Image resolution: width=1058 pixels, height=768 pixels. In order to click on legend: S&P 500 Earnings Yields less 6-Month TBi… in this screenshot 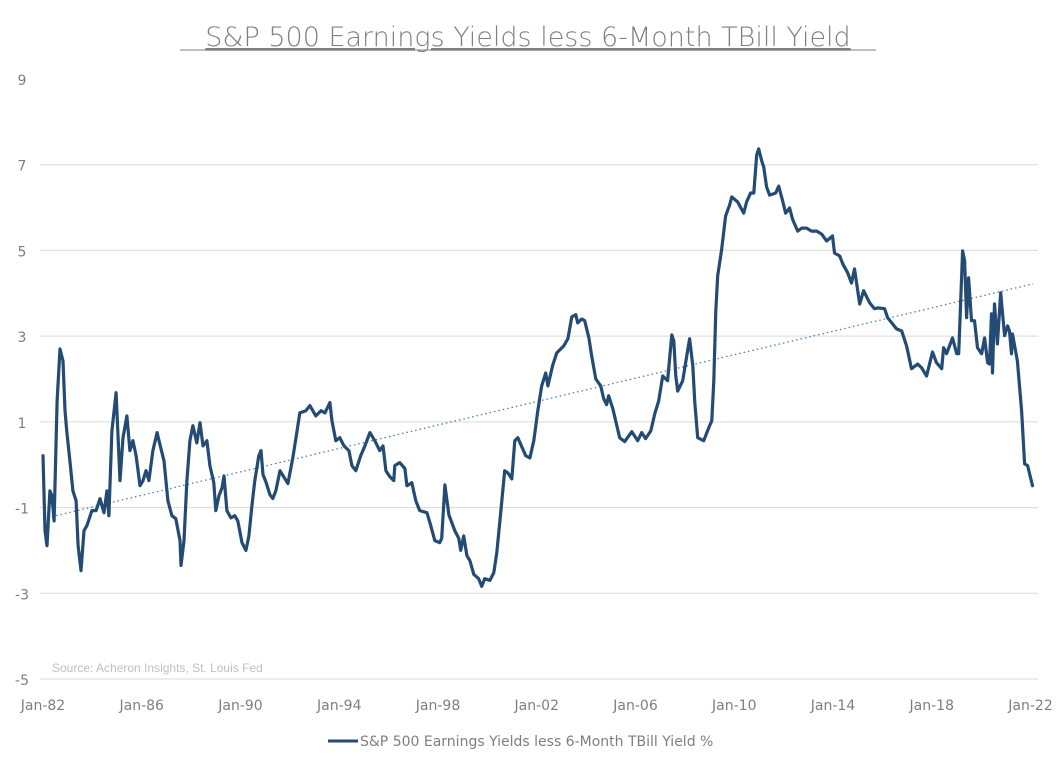, I will do `click(520, 742)`.